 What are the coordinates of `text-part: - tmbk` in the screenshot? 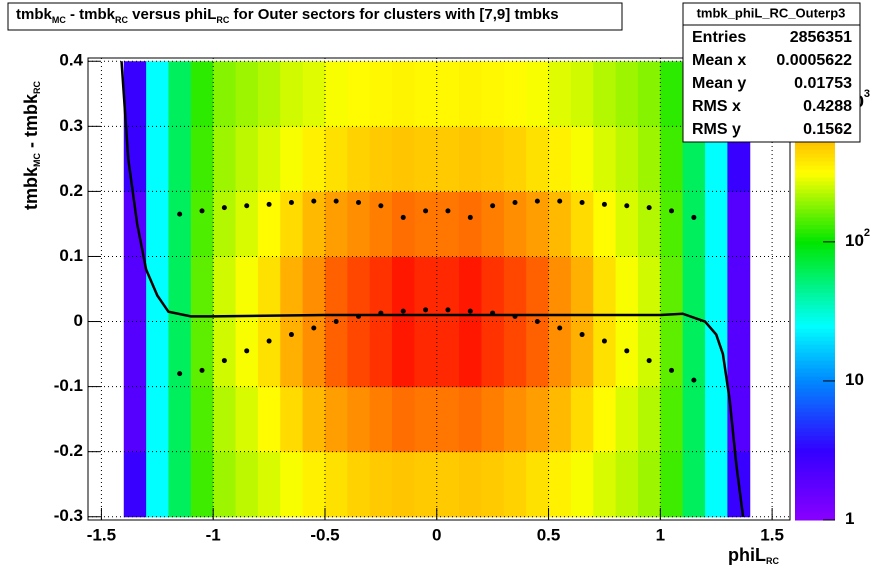 It's located at (91, 14).